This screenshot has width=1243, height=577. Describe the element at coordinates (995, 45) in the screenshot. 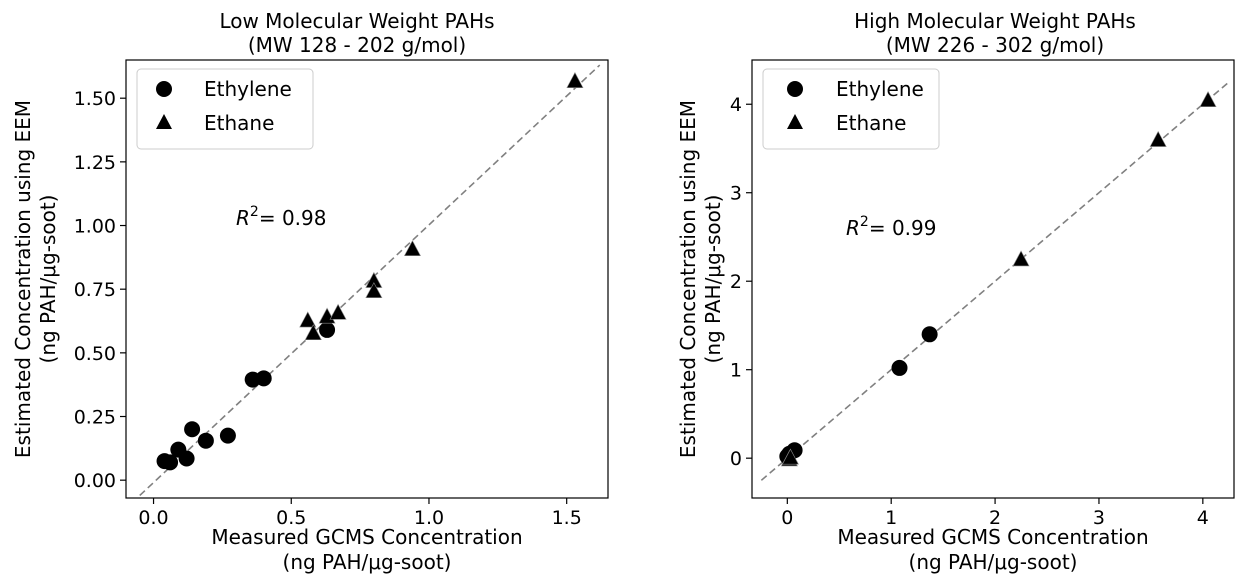

I see `chart-title-line2: (MW 226 - 302 g/mol)` at that location.